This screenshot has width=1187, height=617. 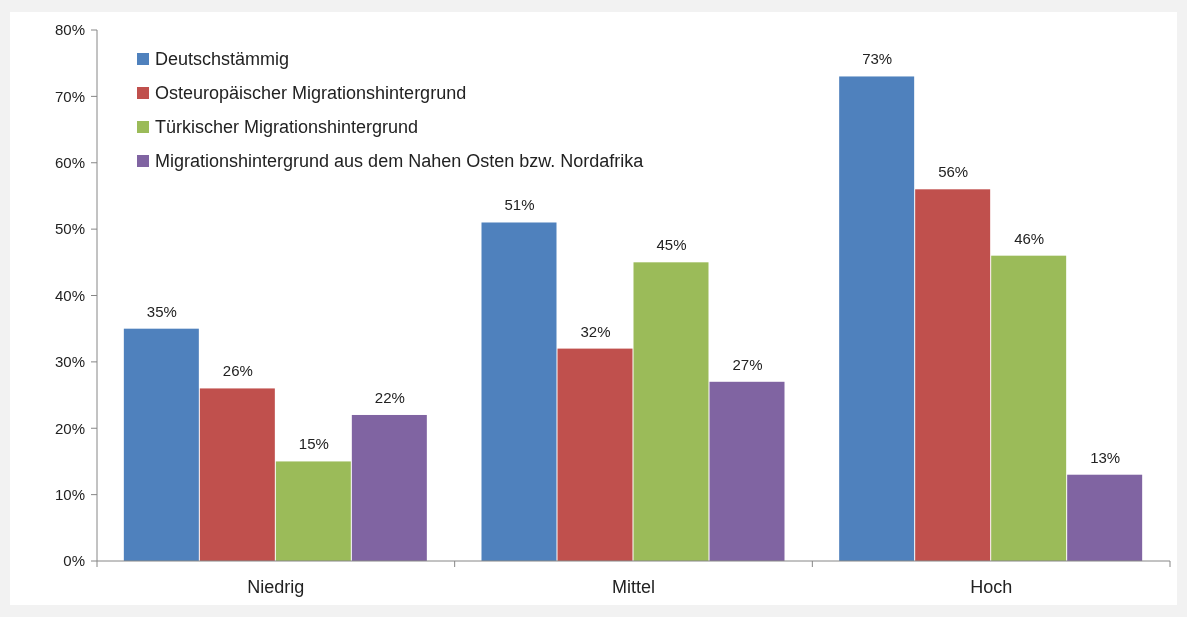 What do you see at coordinates (389, 397) in the screenshot?
I see `data-label: 22%` at bounding box center [389, 397].